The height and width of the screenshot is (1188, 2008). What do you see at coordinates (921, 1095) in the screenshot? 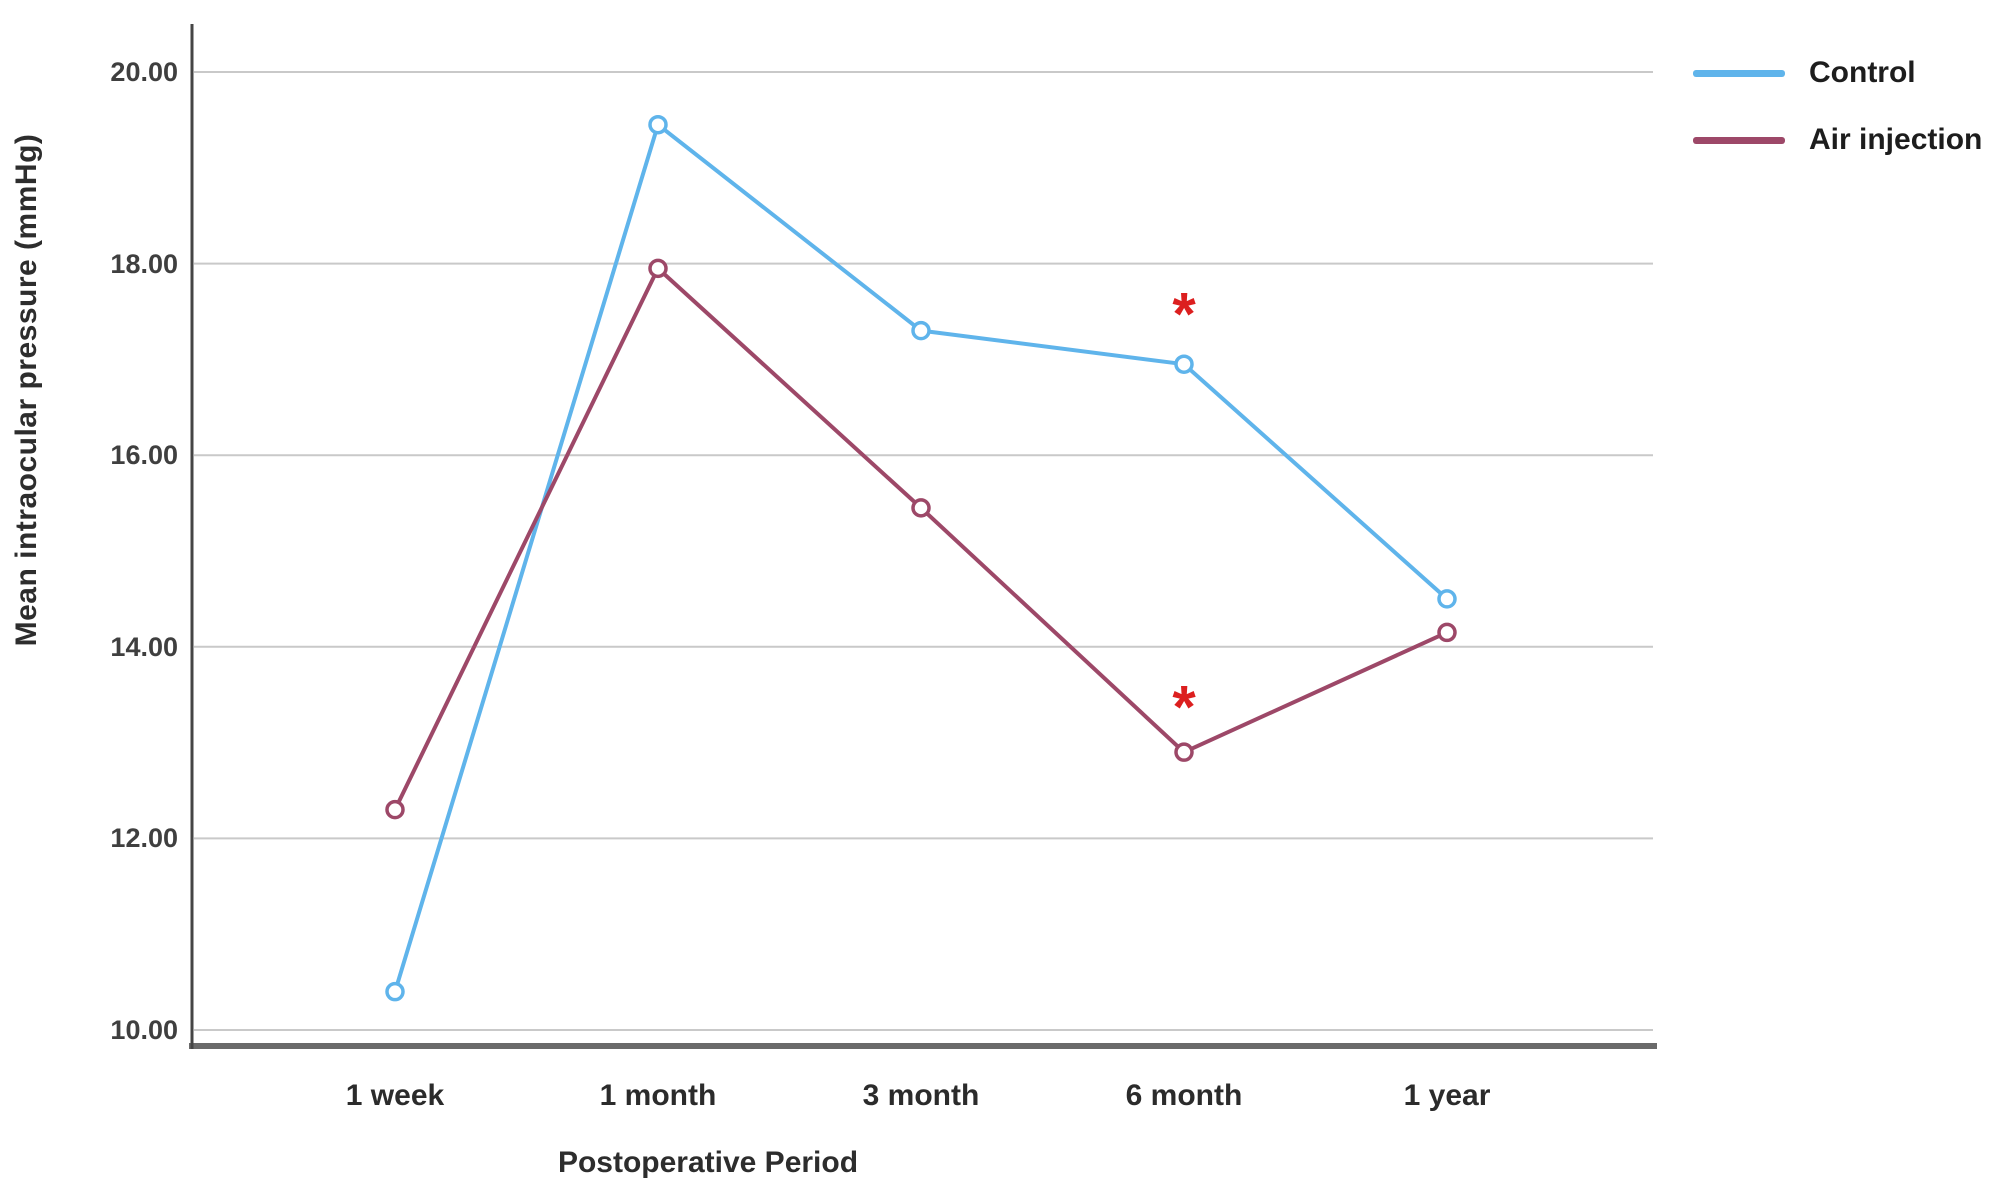
I see `x-tick-label: 3 month` at bounding box center [921, 1095].